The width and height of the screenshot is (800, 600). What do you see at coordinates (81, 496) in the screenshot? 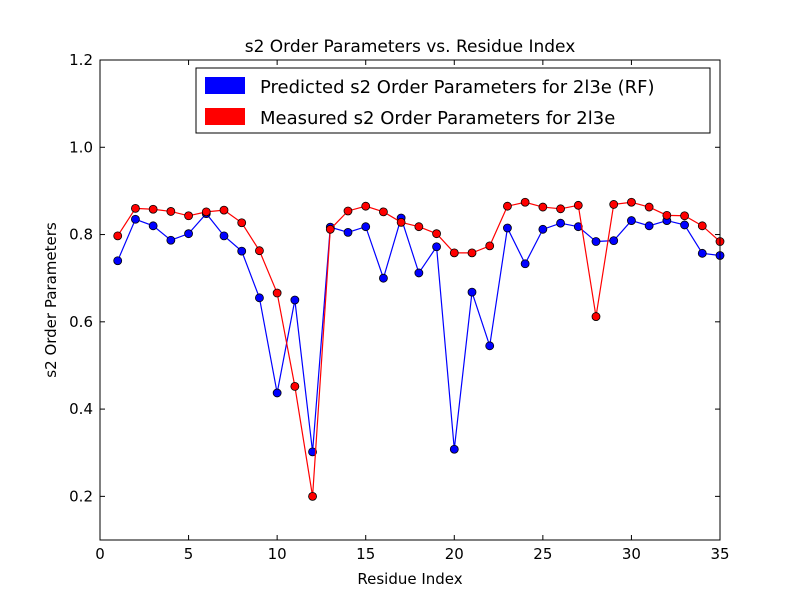
I see `y-tick-label: 0.2` at bounding box center [81, 496].